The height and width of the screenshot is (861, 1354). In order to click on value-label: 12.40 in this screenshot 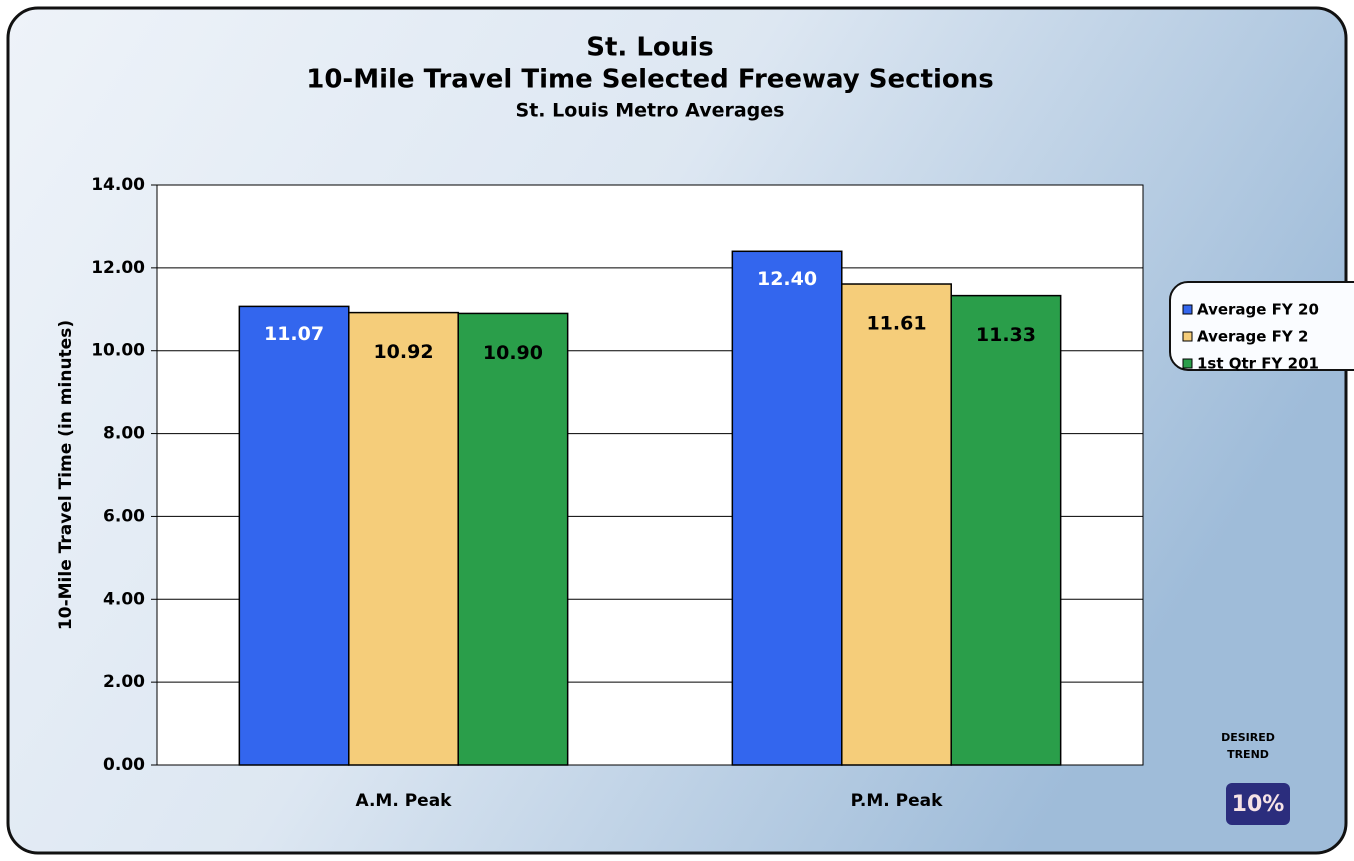, I will do `click(787, 279)`.